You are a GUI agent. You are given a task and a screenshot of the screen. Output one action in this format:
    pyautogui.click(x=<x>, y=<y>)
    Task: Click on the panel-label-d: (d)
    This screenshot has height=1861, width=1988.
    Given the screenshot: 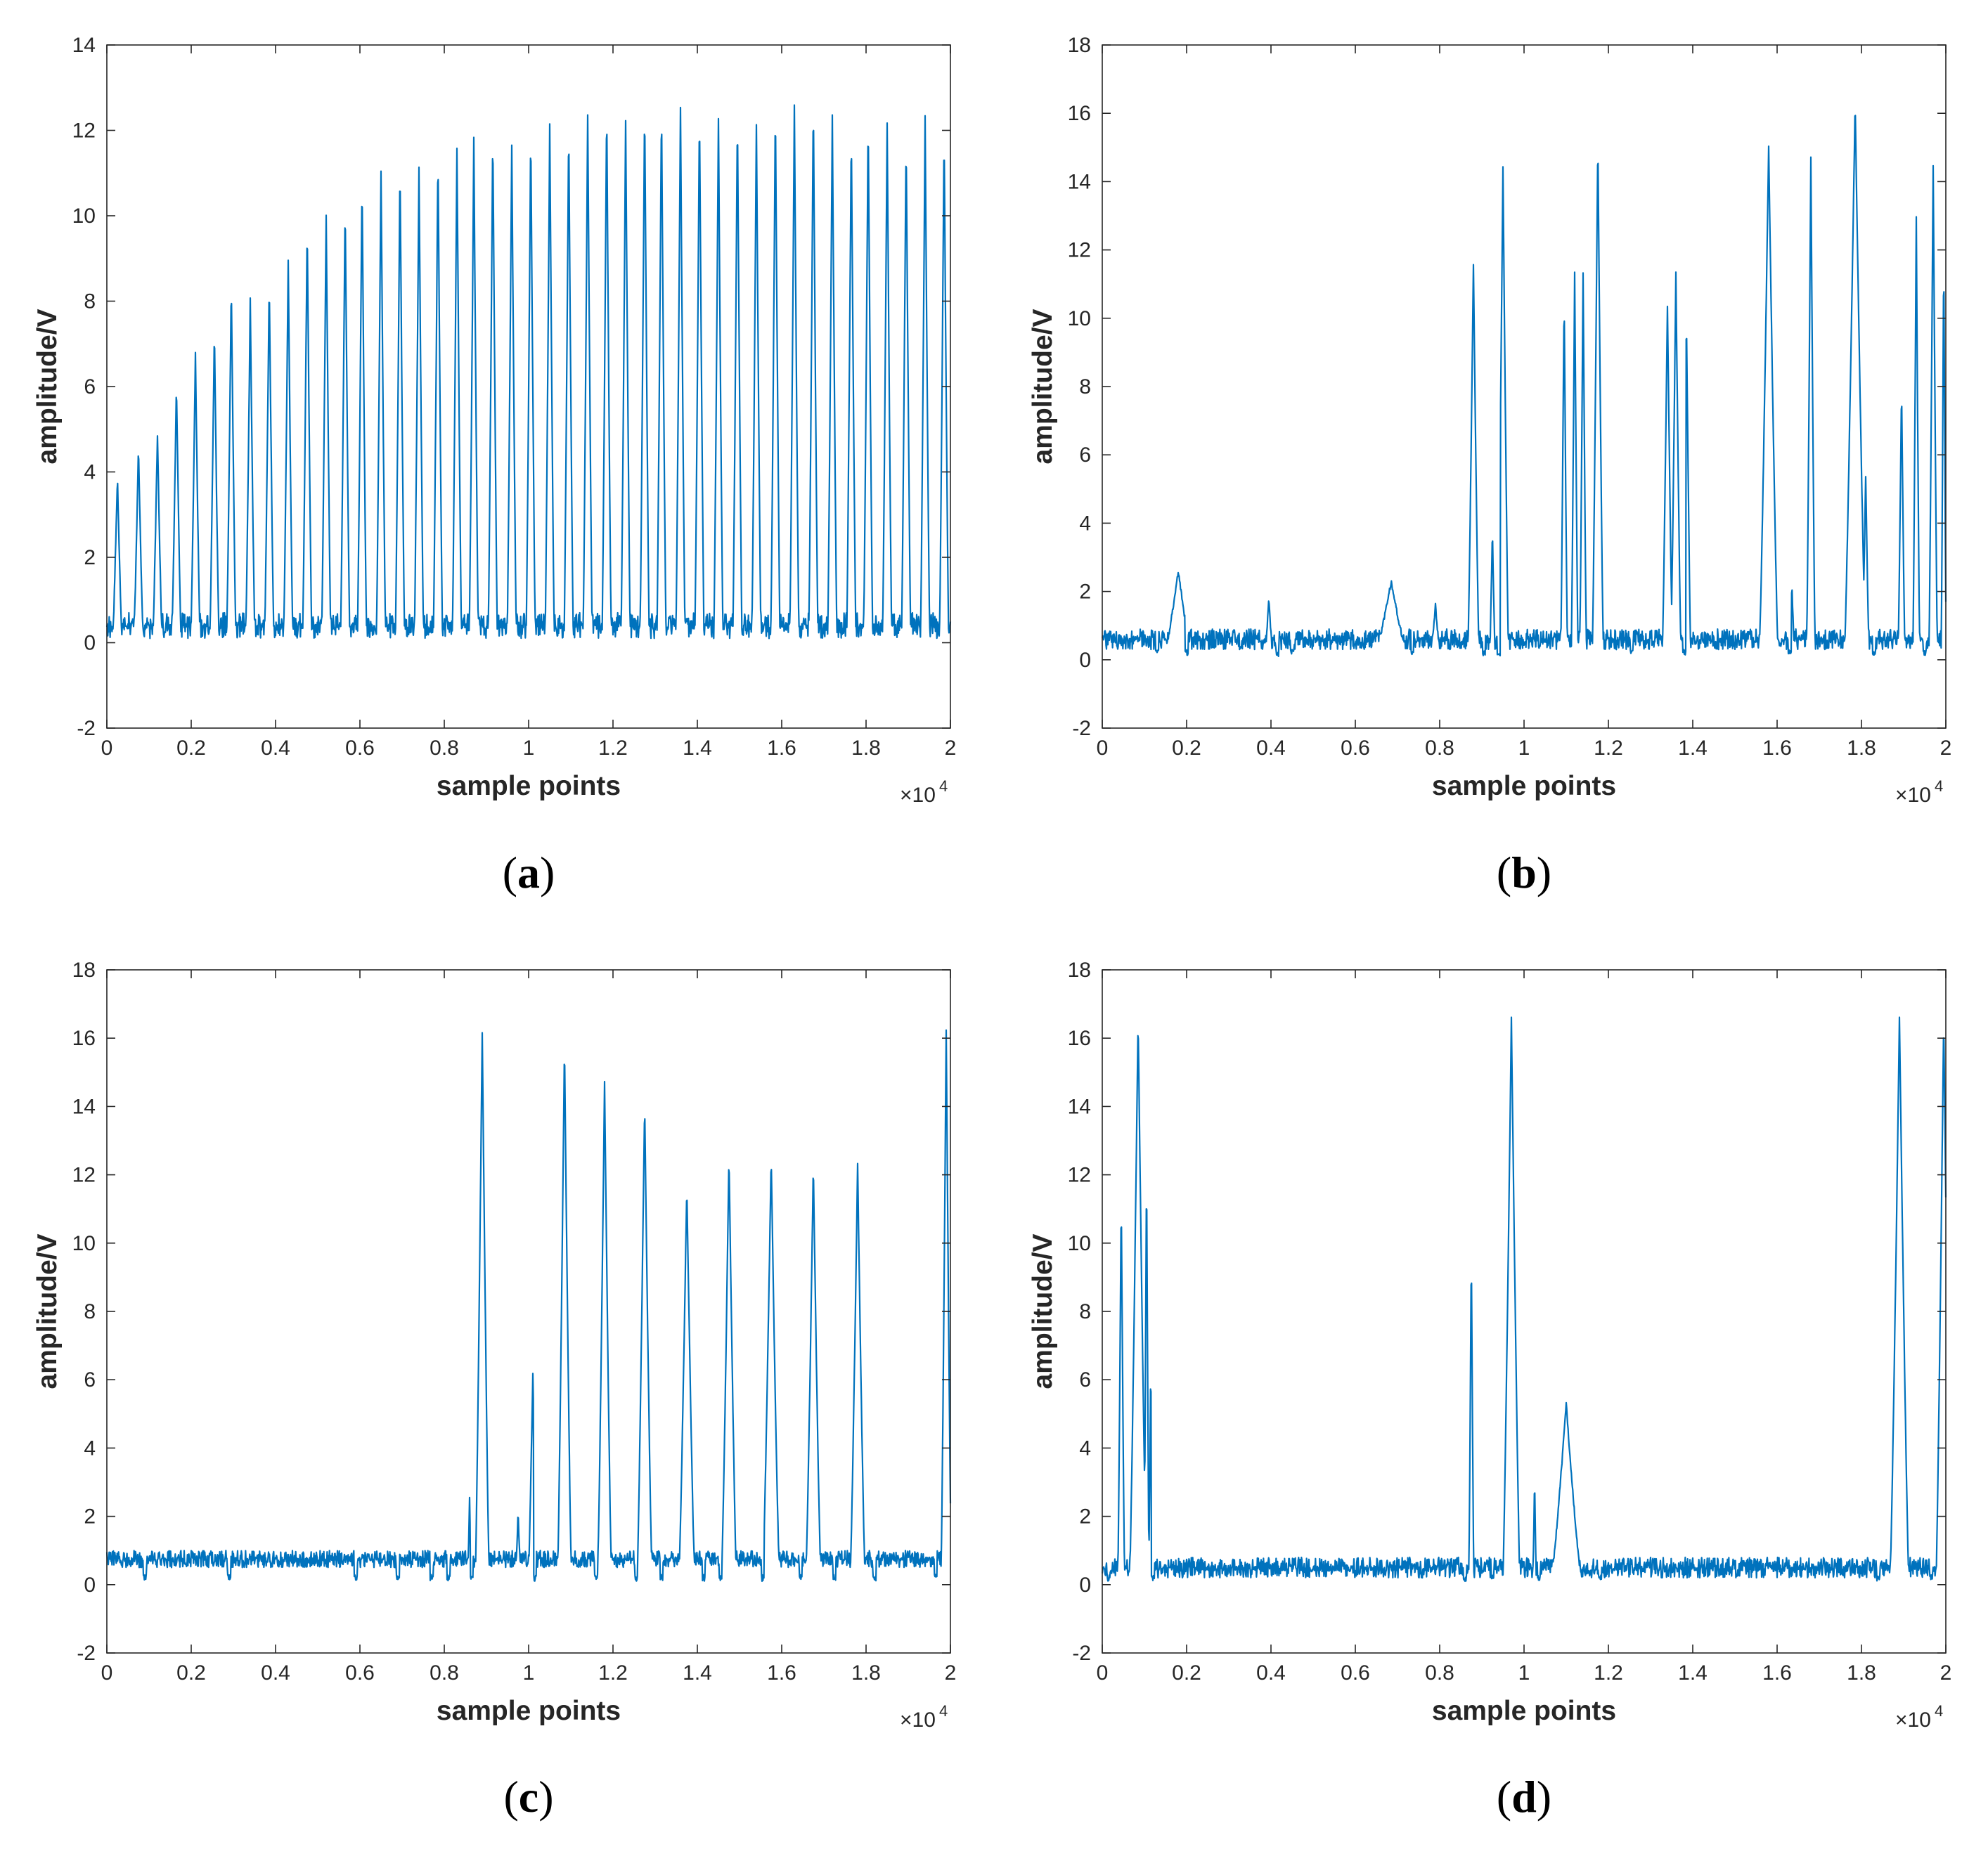 What is the action you would take?
    pyautogui.click(x=1524, y=1797)
    